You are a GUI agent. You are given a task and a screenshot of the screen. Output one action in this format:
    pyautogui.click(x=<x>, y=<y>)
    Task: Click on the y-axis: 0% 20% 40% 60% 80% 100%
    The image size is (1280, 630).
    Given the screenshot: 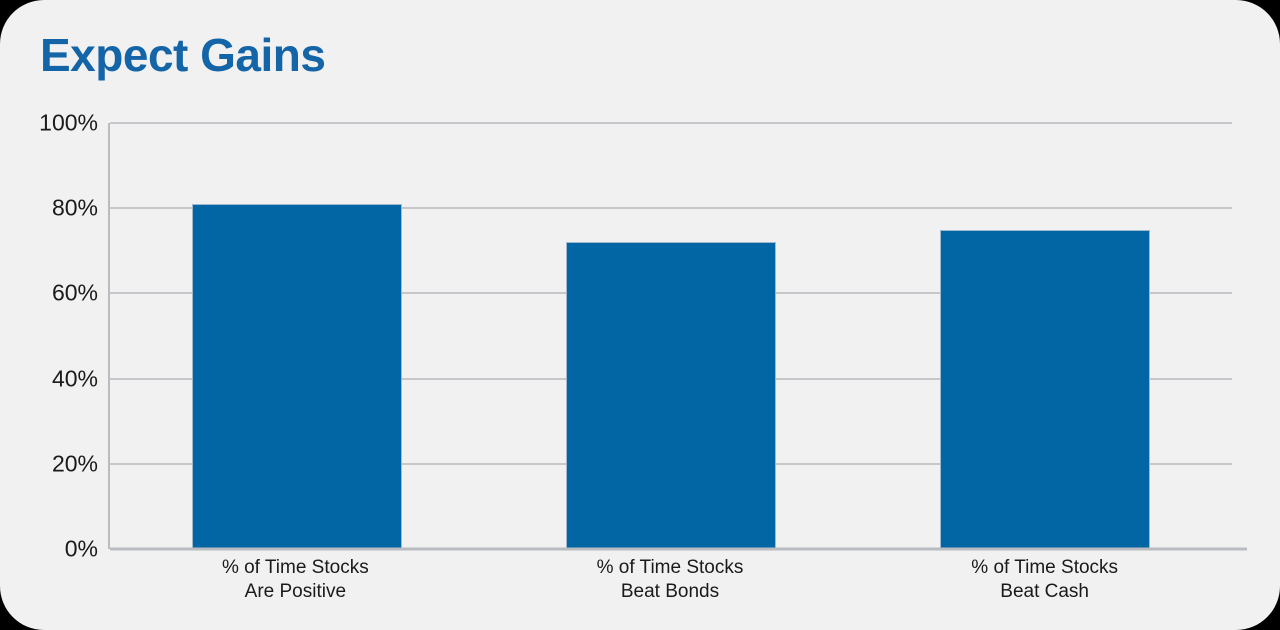 What is the action you would take?
    pyautogui.click(x=49, y=336)
    